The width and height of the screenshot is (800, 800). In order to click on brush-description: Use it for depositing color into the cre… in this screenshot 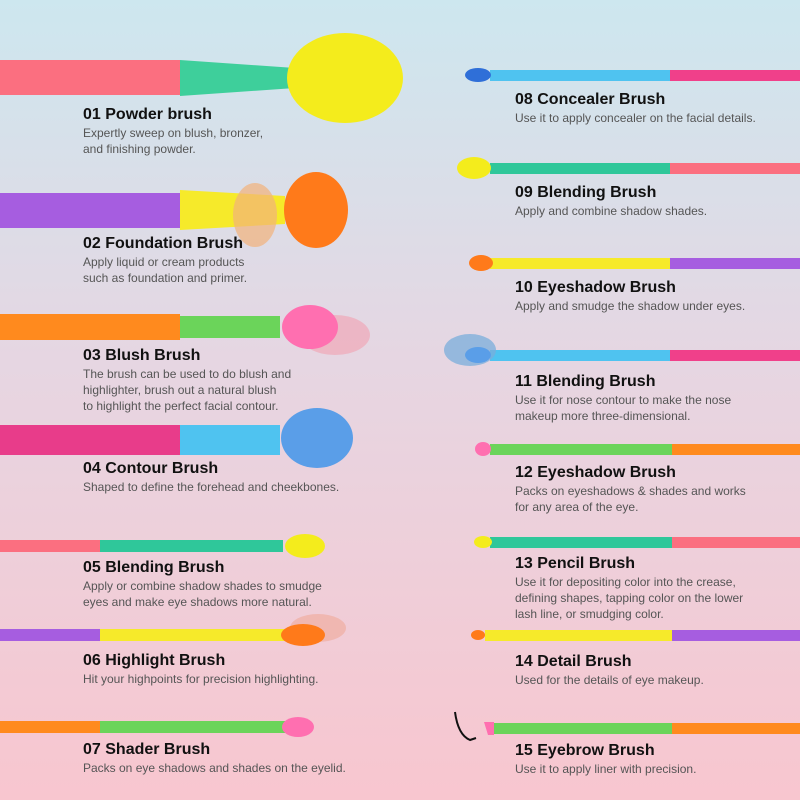, I will do `click(625, 582)`.